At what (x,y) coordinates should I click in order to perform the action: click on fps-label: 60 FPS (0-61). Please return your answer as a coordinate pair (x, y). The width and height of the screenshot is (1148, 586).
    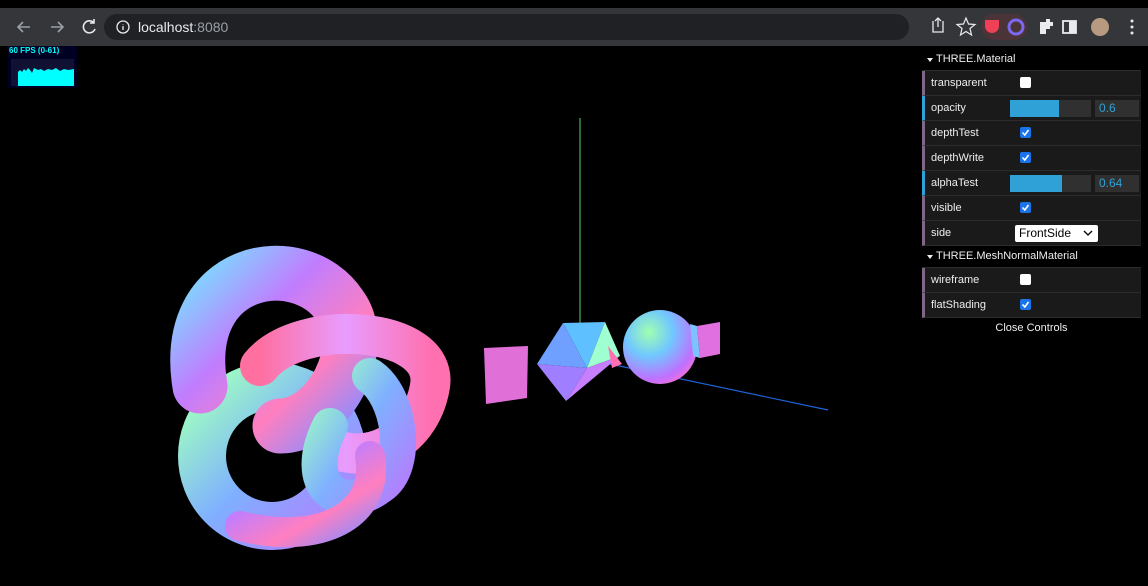
    Looking at the image, I should click on (34, 50).